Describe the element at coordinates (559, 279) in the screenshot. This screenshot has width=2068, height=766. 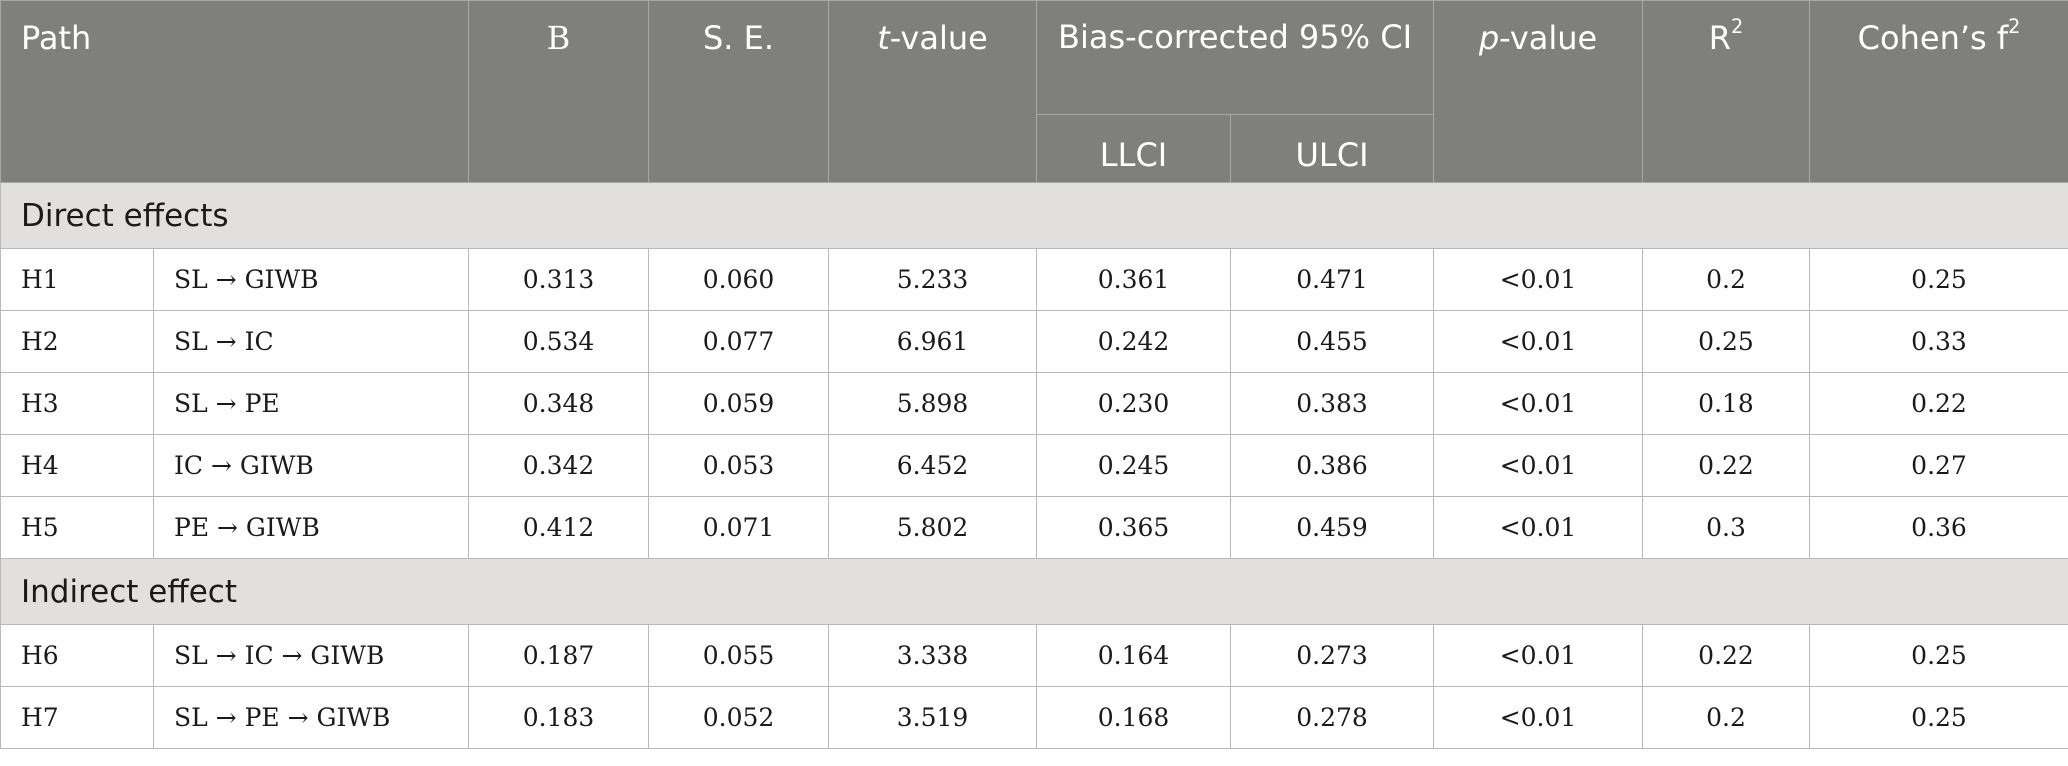
I see `b-cell: 0.313` at that location.